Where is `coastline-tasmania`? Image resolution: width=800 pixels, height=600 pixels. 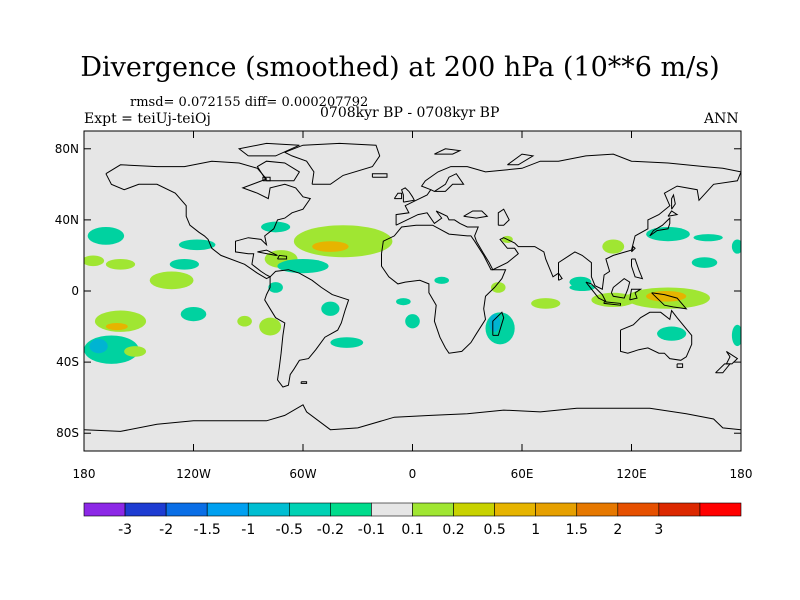
coastline-tasmania is located at coordinates (680, 365).